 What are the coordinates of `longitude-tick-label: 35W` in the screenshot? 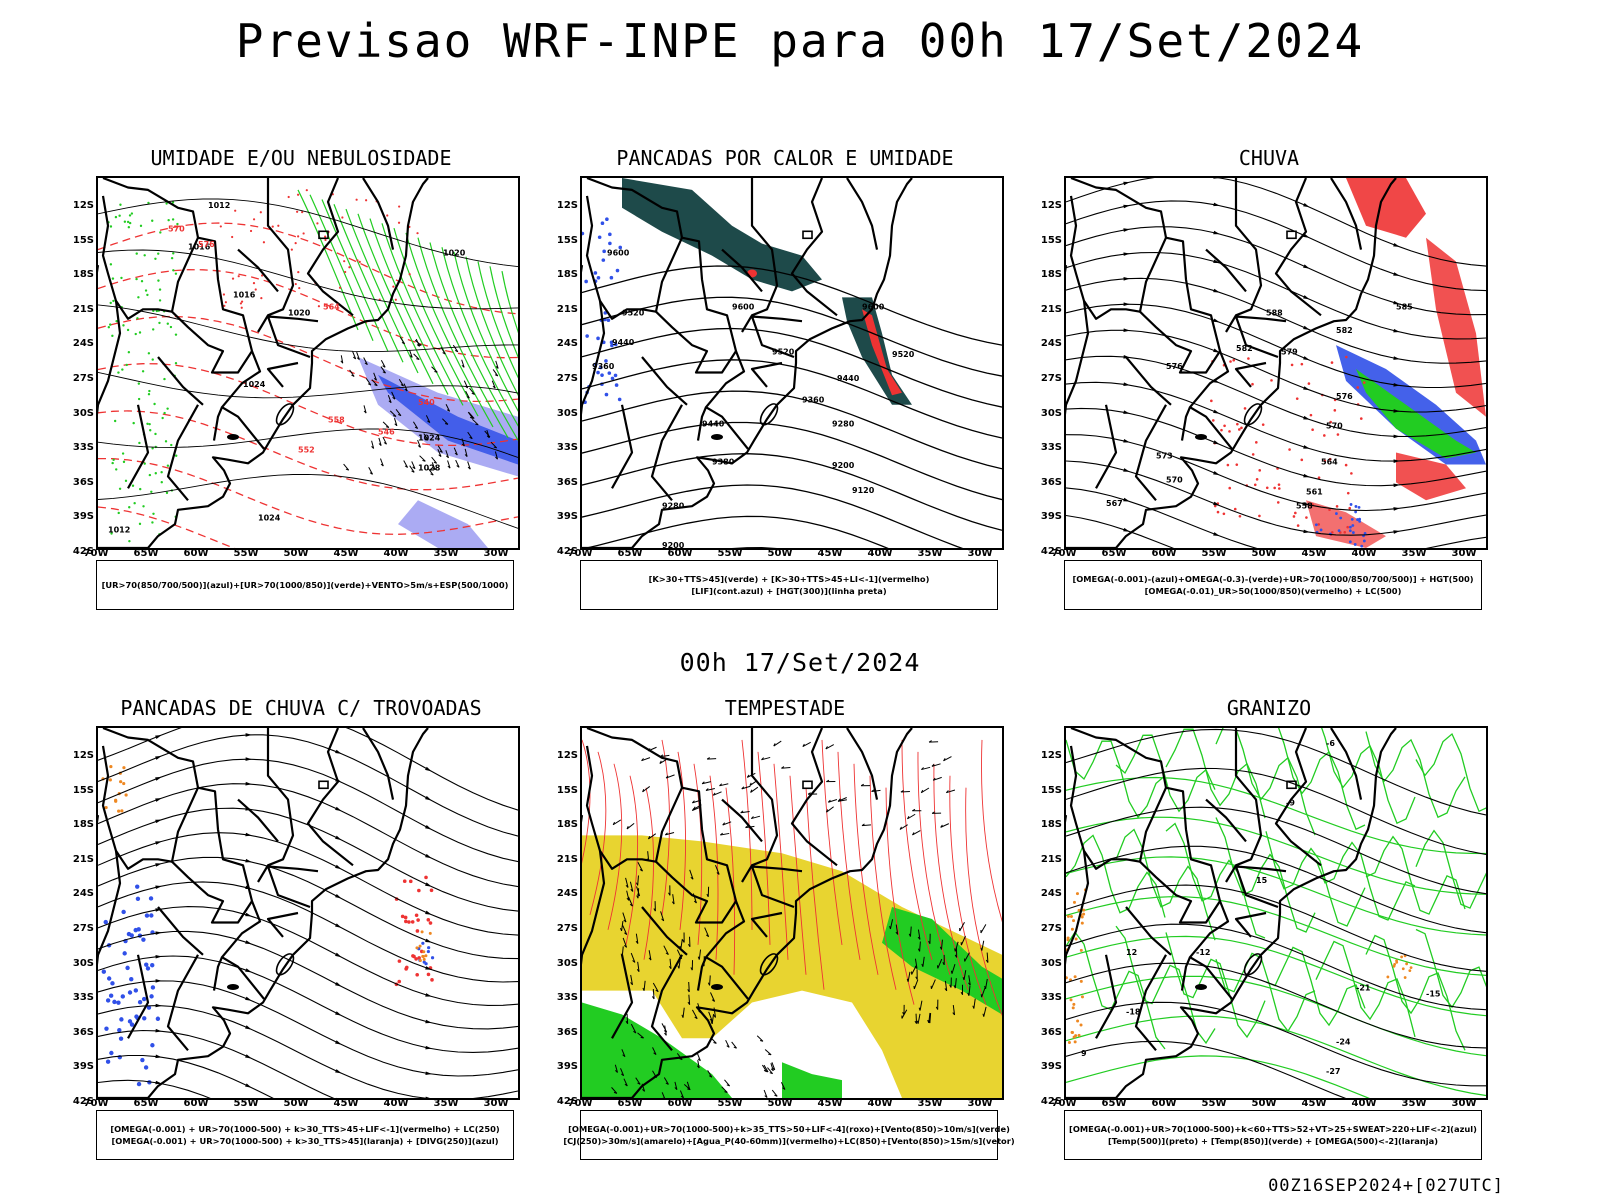 It's located at (930, 553).